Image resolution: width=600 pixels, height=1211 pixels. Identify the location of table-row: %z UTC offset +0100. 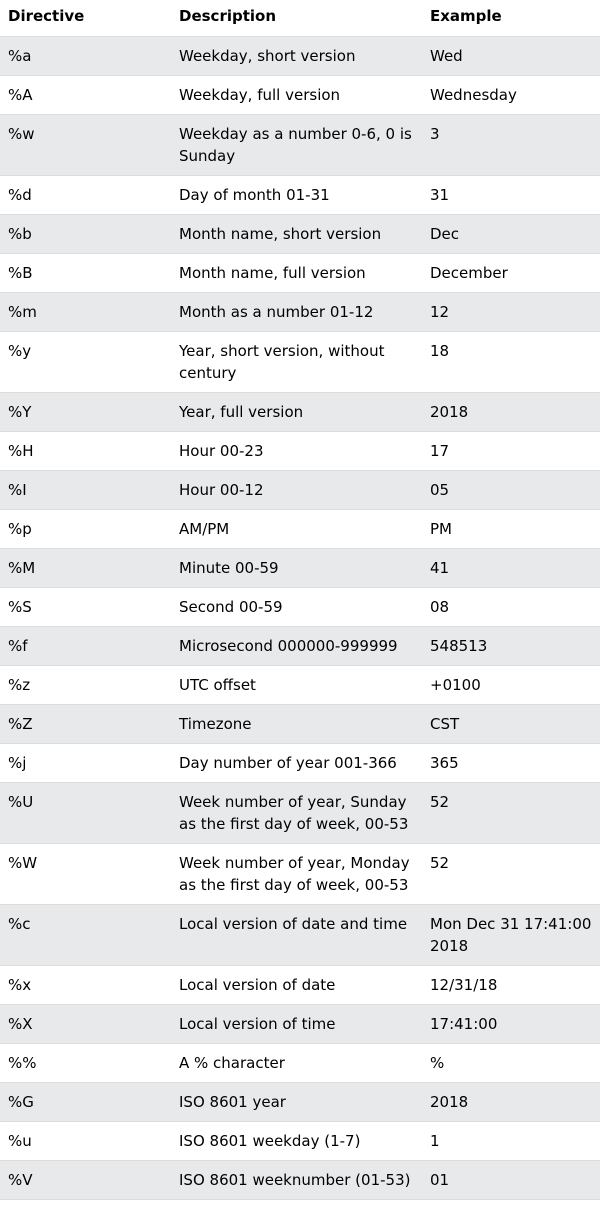
(300, 685).